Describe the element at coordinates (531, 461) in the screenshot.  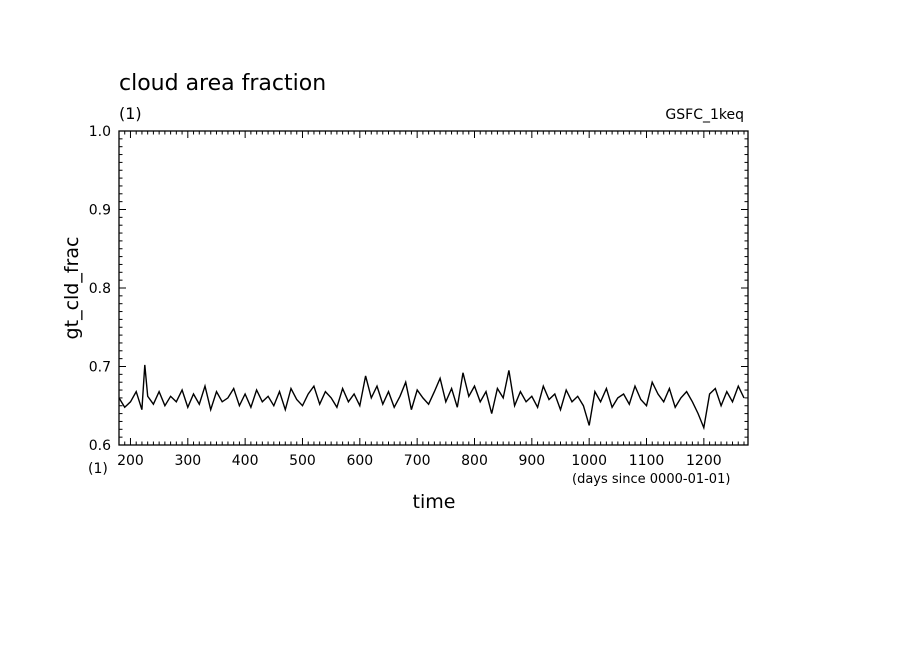
I see `x-tick-label: 900` at that location.